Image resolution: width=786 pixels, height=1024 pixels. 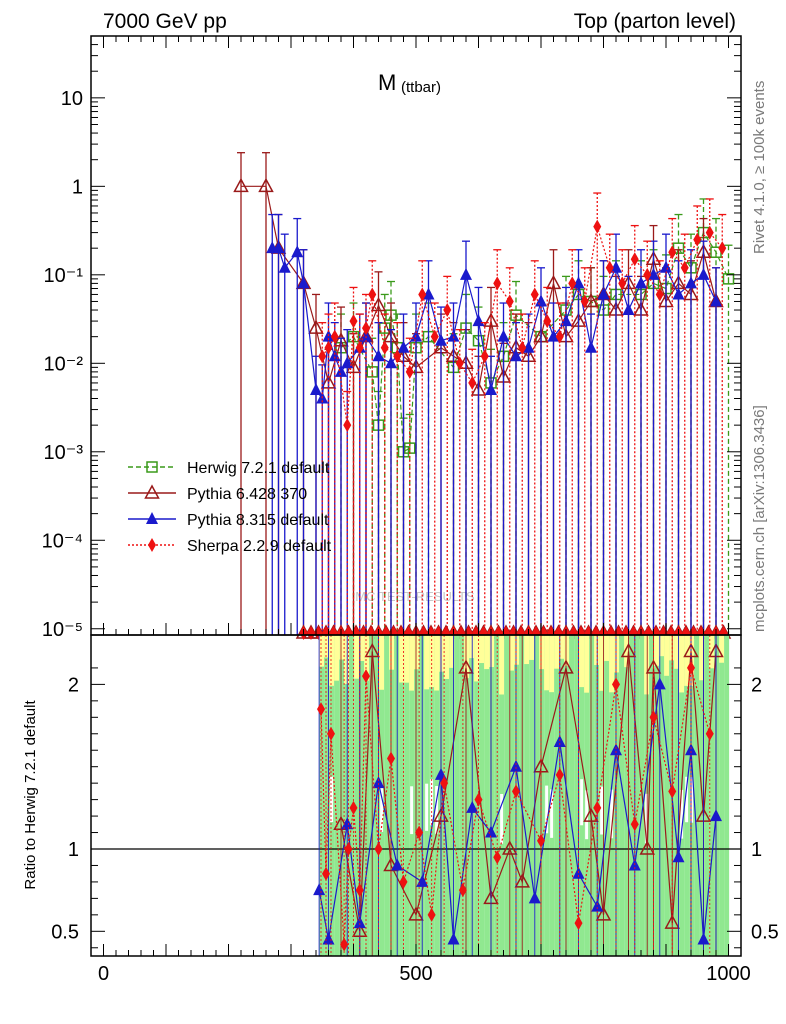 I want to click on legend-entry: Sherpa 2.2.9 default, so click(x=230, y=546).